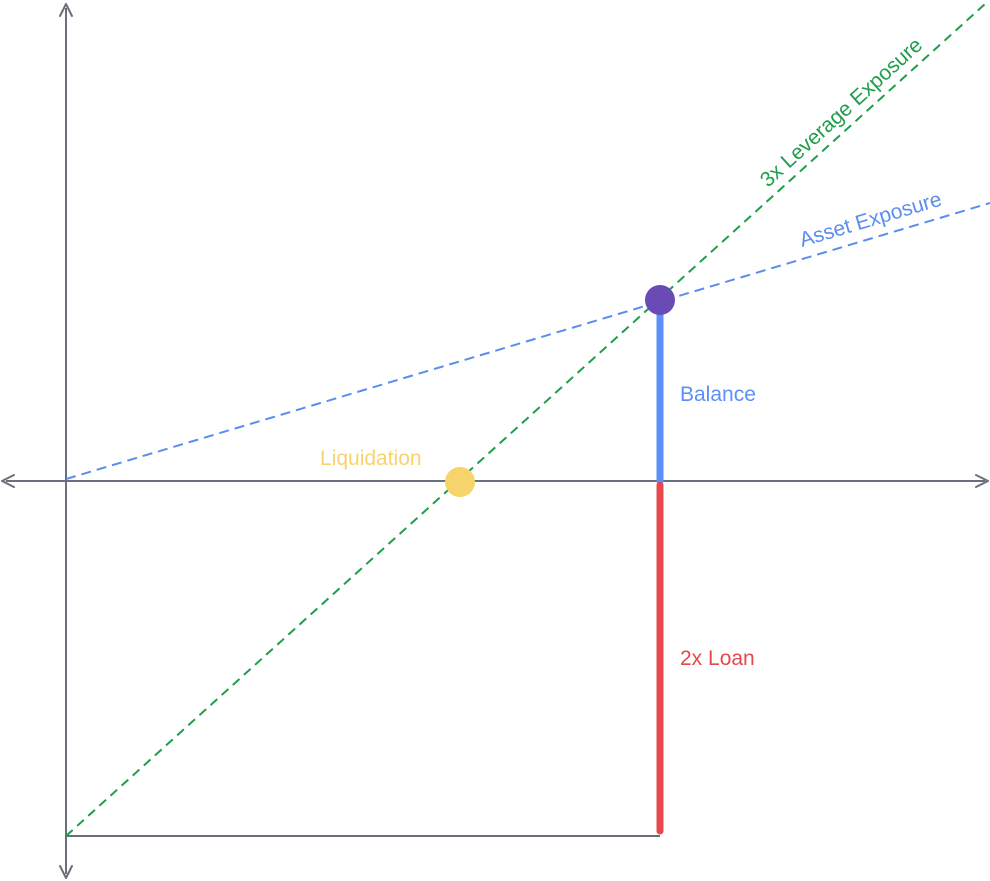  Describe the element at coordinates (718, 394) in the screenshot. I see `balance-label: Balance` at that location.